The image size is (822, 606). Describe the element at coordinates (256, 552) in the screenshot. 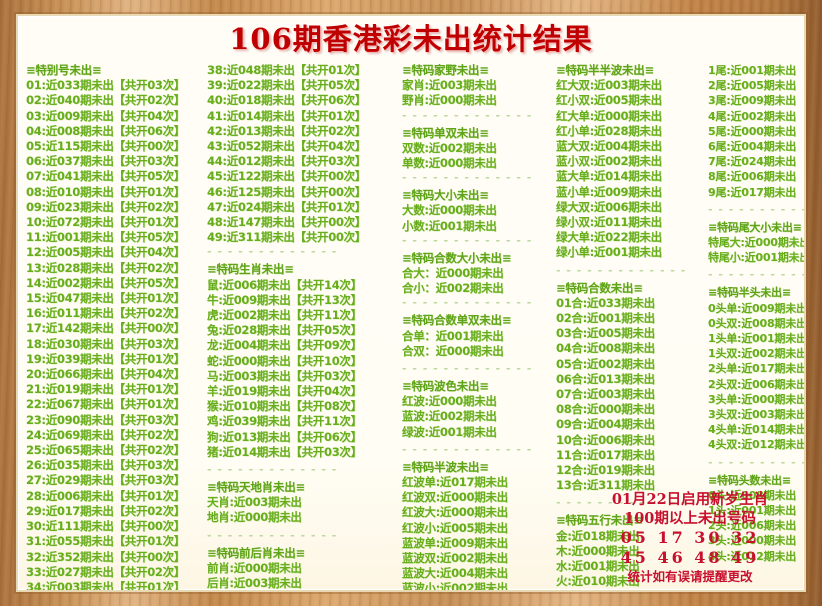

I see `section-header-qianhou: ≡特码前后肖未出≡` at that location.